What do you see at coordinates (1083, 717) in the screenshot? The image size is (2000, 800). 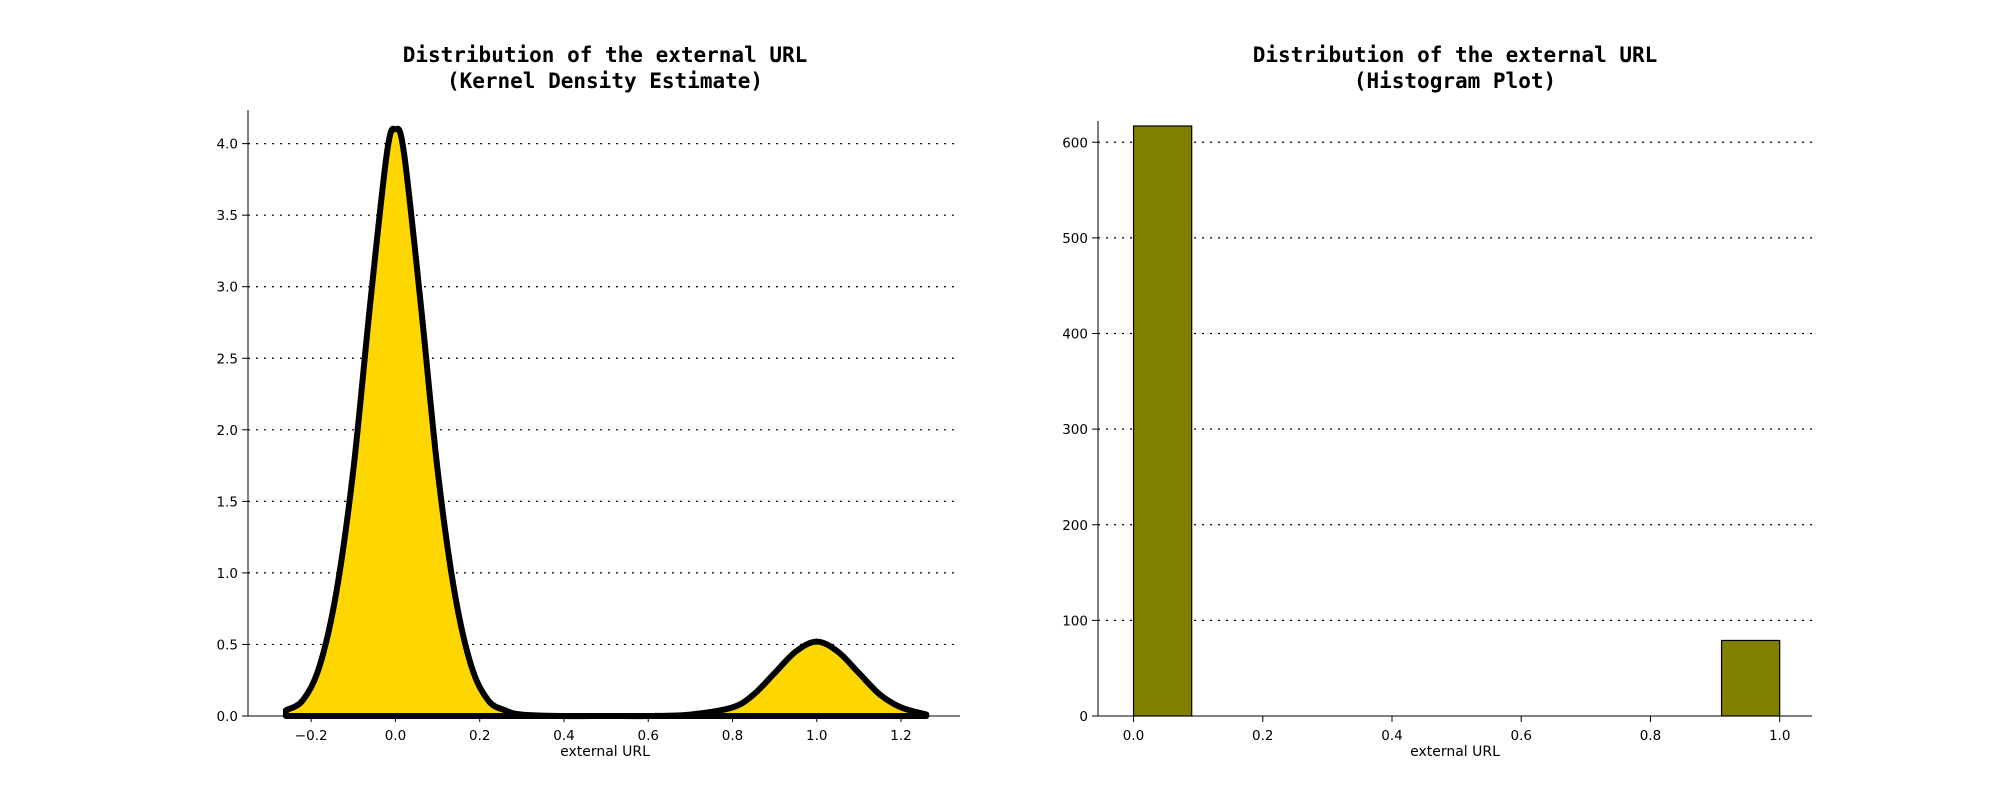 I see `hist-y-tick-label: 0` at bounding box center [1083, 717].